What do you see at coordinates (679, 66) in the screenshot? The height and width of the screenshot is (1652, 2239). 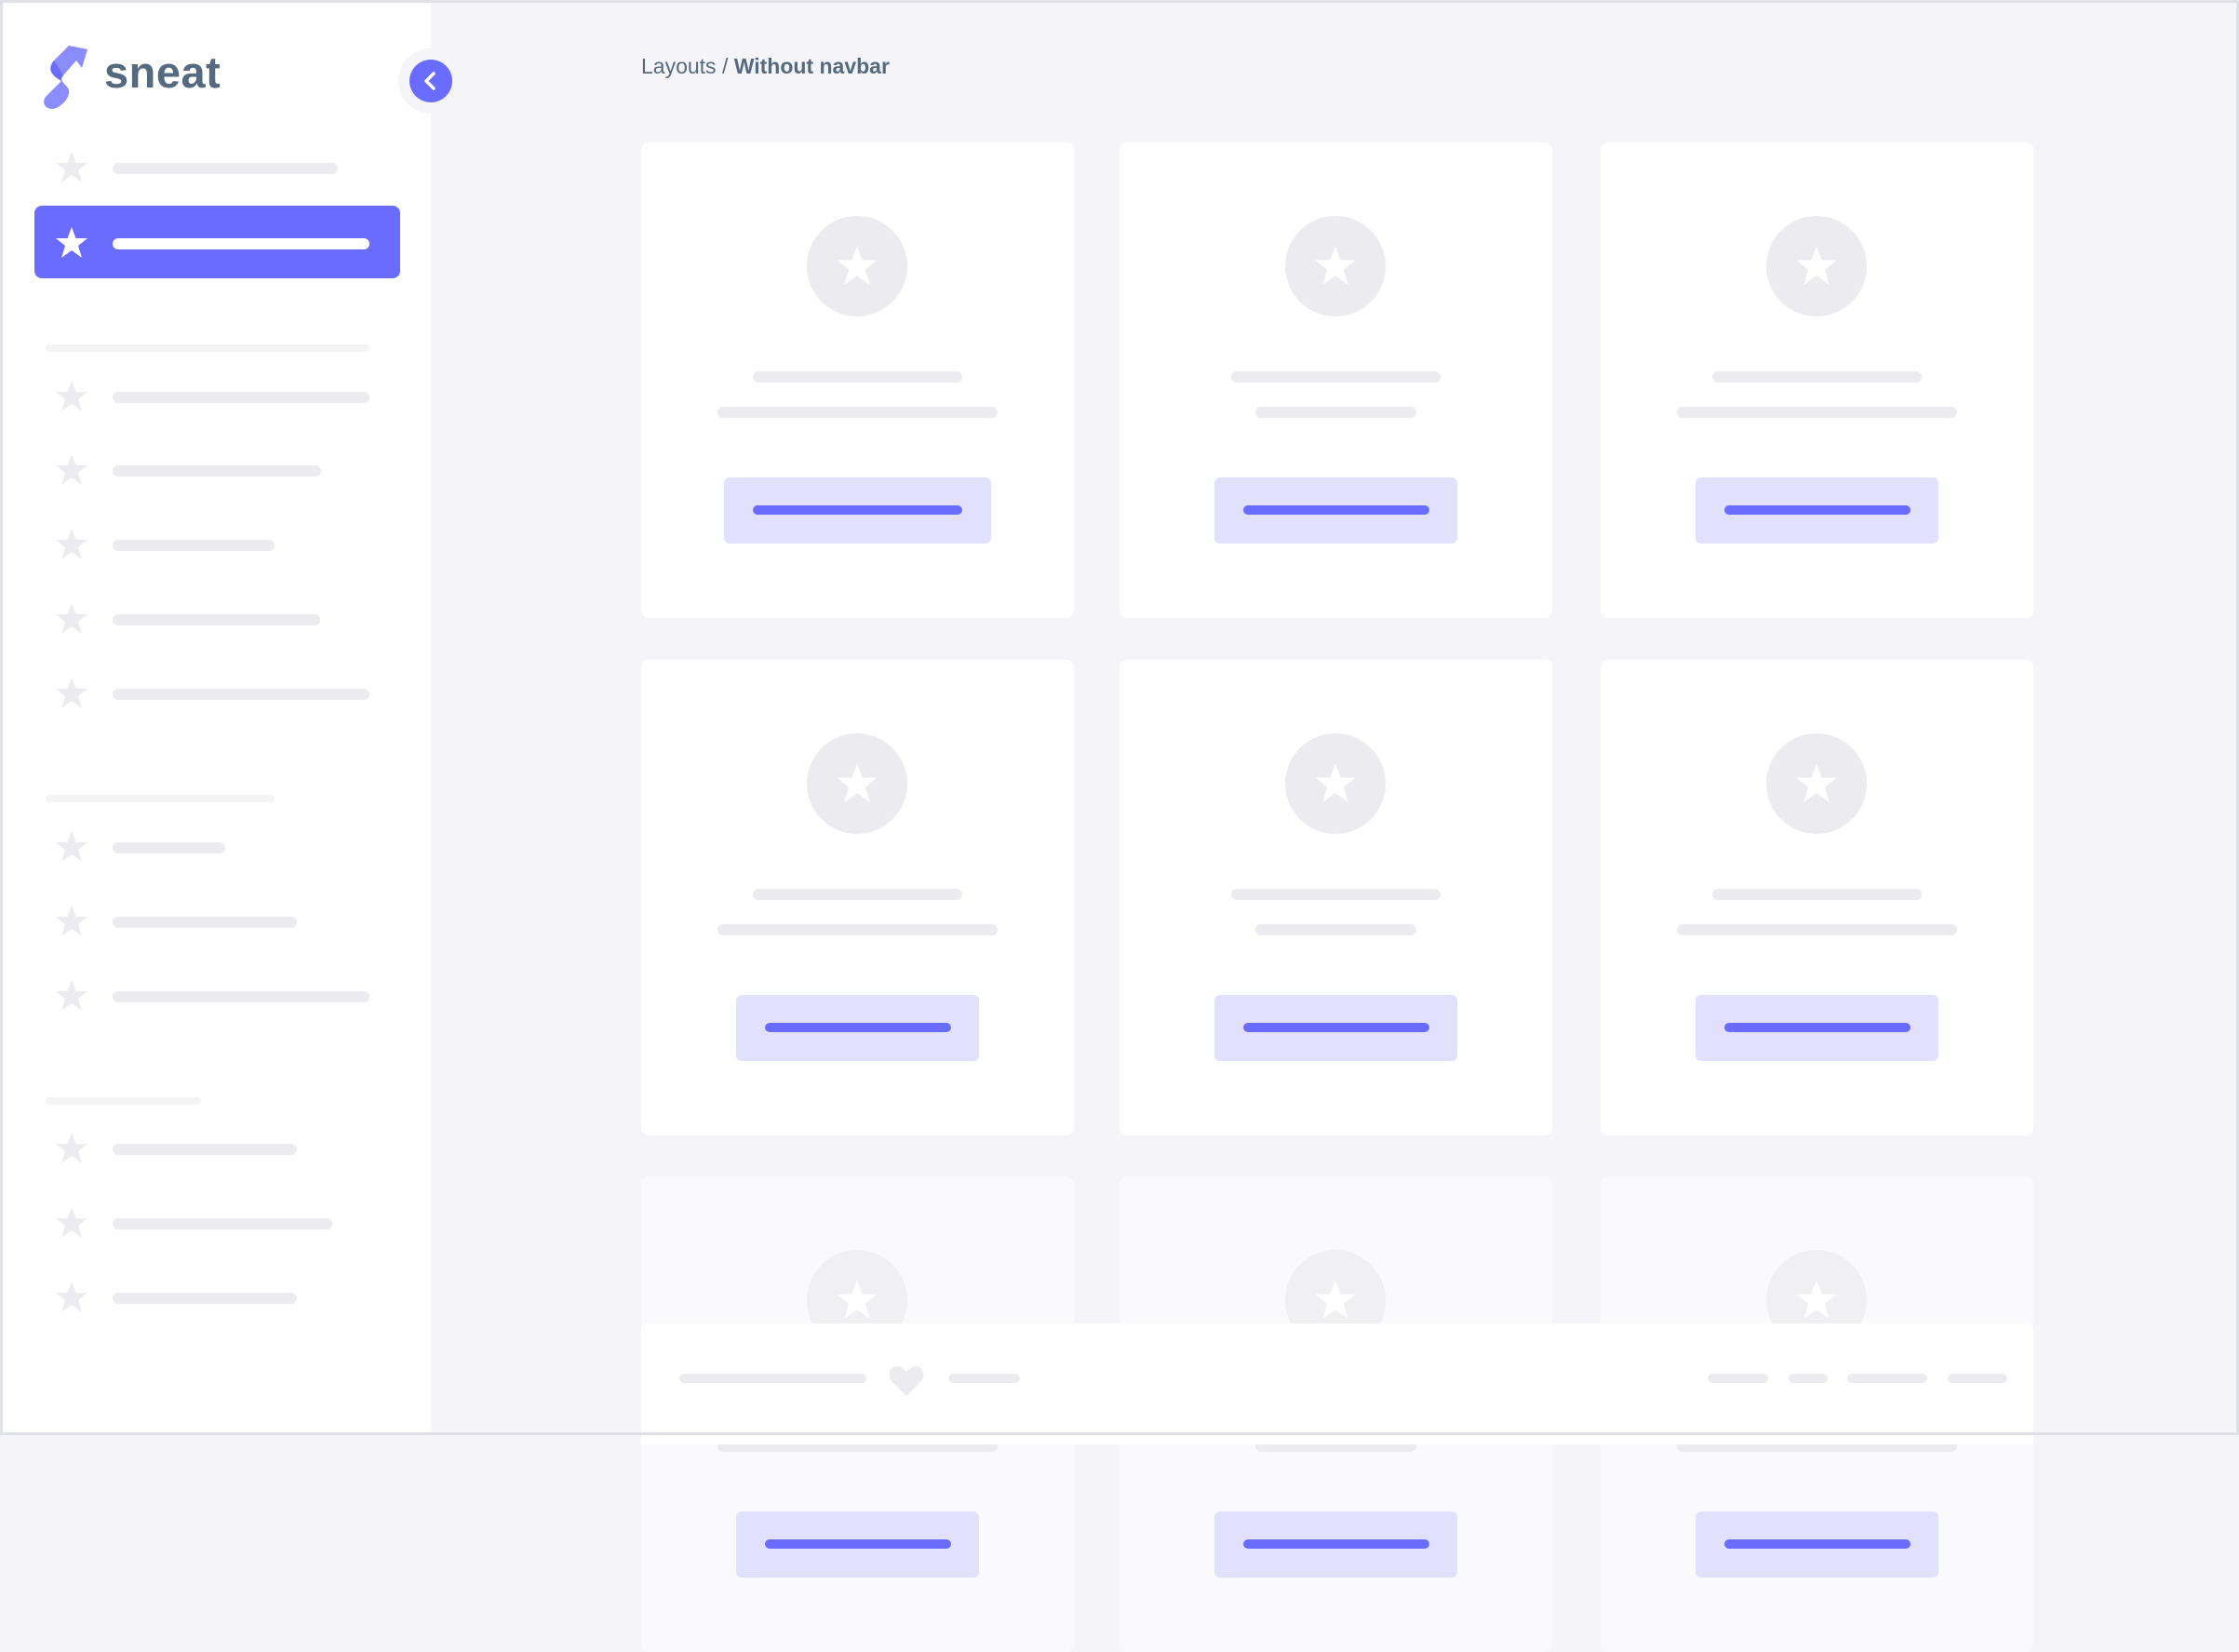 I see `breadcrumb-parent: Layouts` at bounding box center [679, 66].